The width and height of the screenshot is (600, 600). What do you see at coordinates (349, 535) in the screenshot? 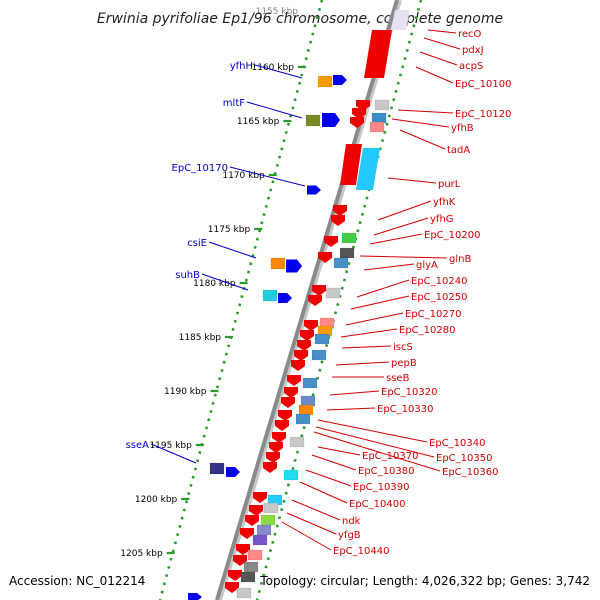
I see `gene-label-yfgb: yfgB` at bounding box center [349, 535].